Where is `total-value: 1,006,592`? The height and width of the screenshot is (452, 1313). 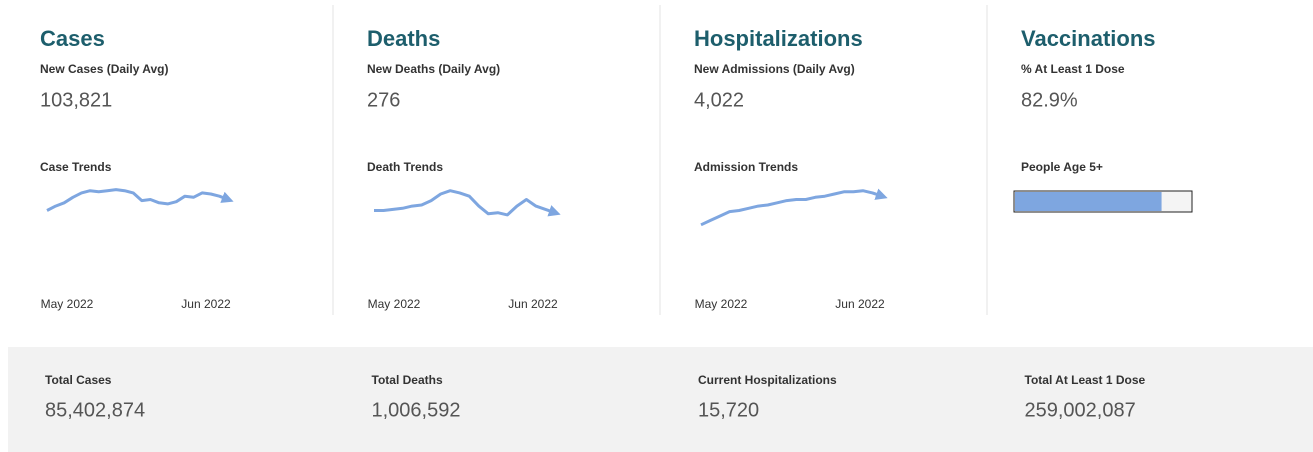 total-value: 1,006,592 is located at coordinates (416, 410).